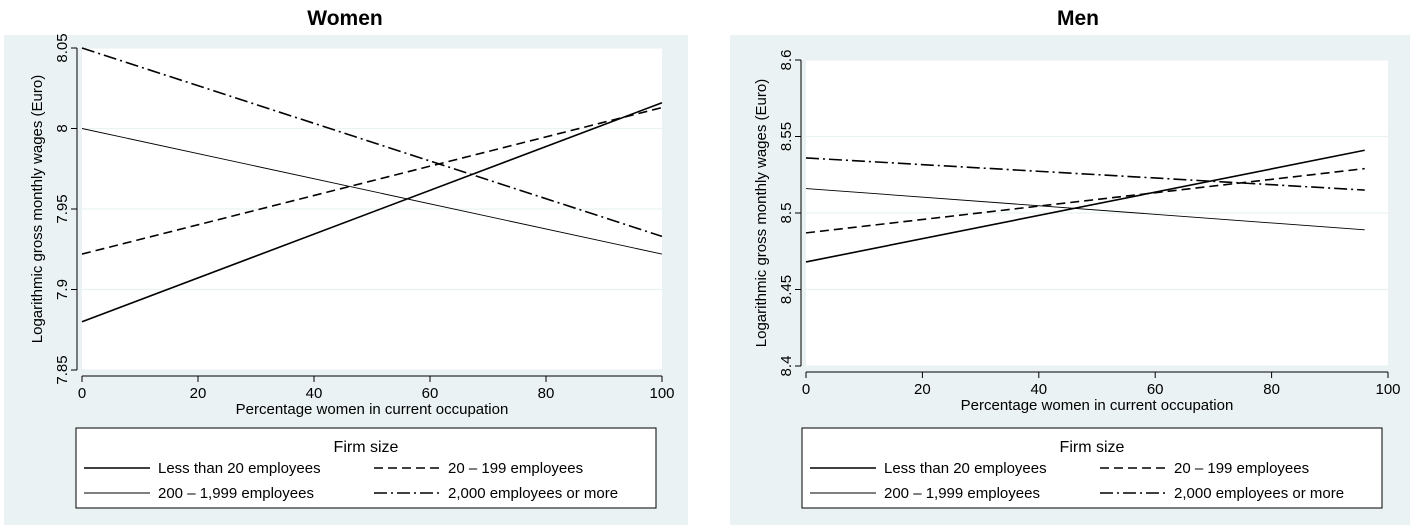  I want to click on y-tick-label: 7.85, so click(62, 369).